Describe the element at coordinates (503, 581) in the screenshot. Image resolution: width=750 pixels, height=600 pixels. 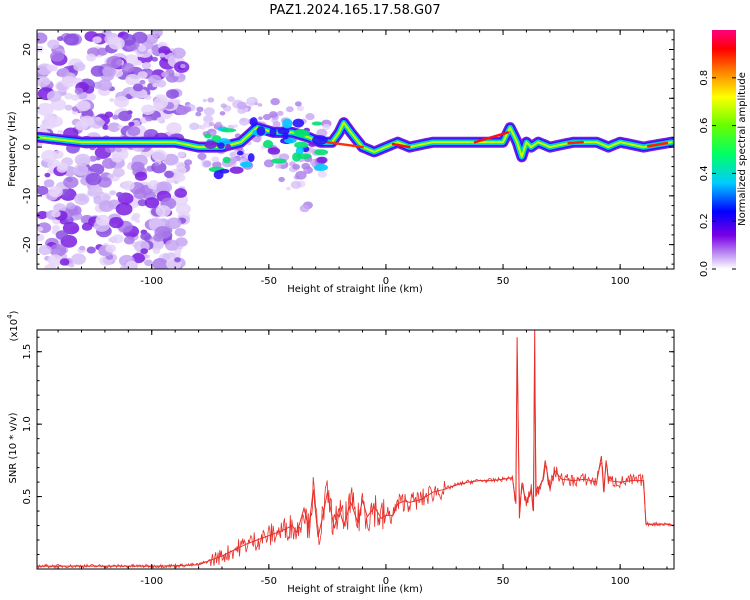
I see `x-tick-label: 50` at that location.